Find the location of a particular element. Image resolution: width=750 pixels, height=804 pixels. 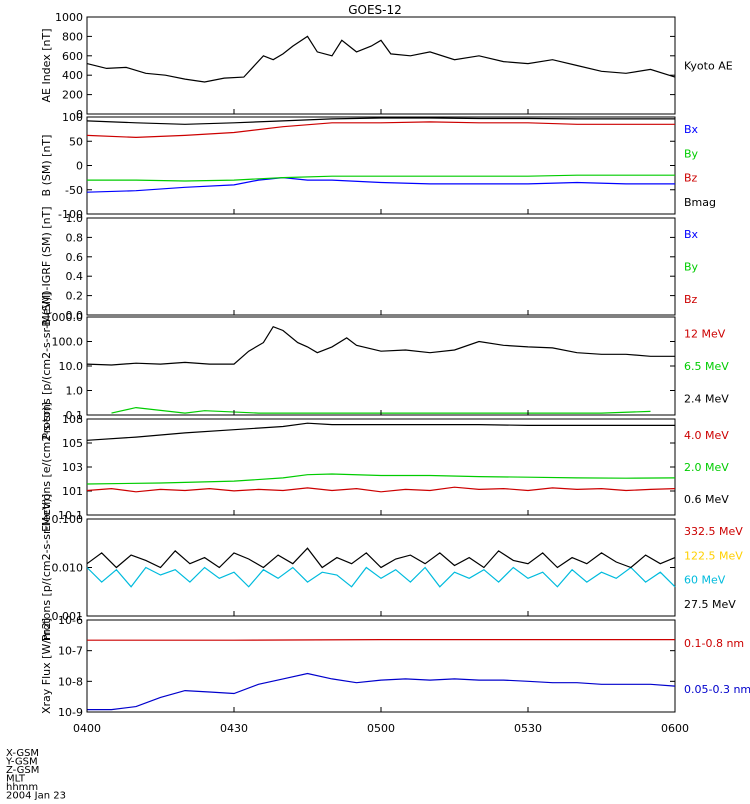

legend-entry: 4.0 MeV is located at coordinates (706, 435).